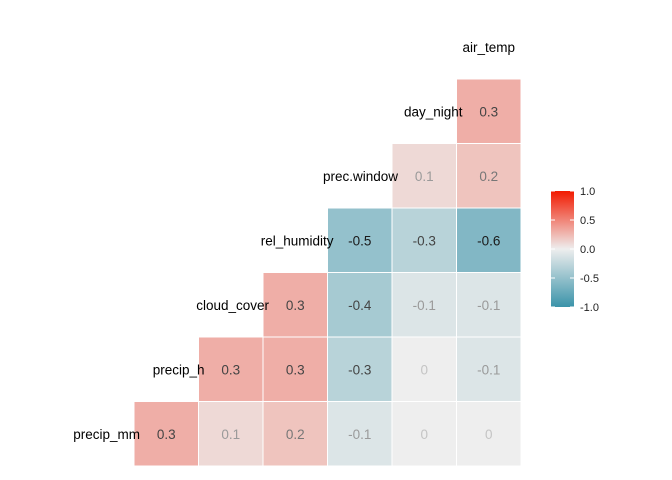  I want to click on heatmap-cell-rel_humidity-rel_humidity, so click(360, 240).